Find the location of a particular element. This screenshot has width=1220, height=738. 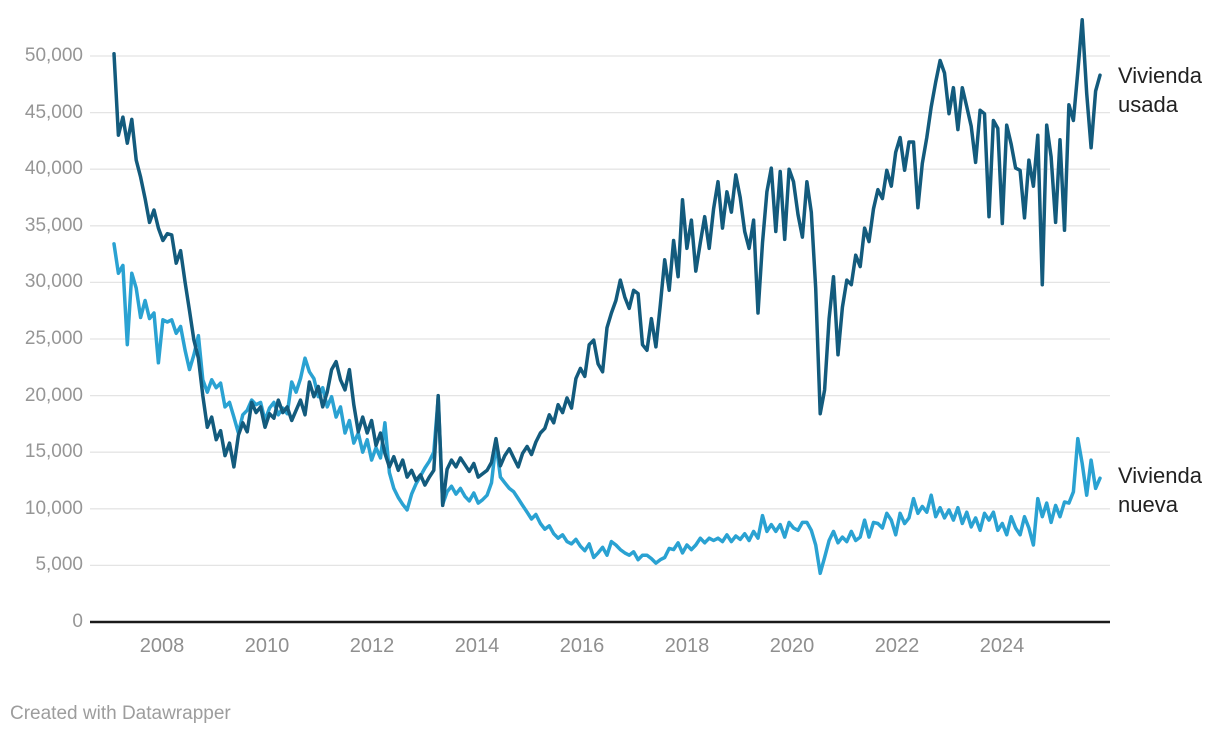

y-axis-label: 50,000 is located at coordinates (53, 55).